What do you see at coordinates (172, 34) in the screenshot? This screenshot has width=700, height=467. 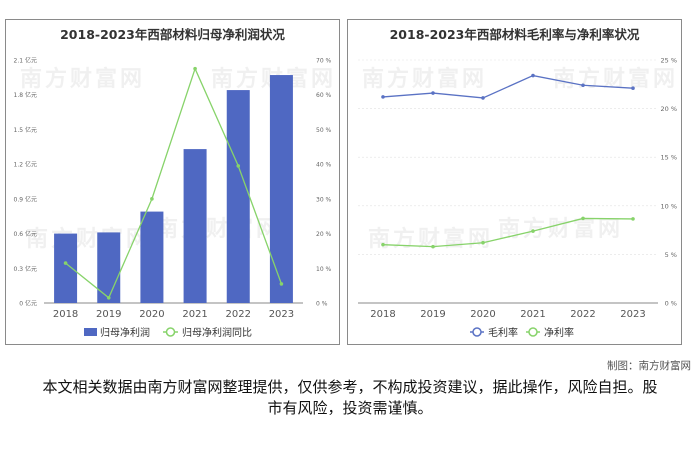 I see `left-chart-title: 2018-2023年西部材料归母净利润状况` at bounding box center [172, 34].